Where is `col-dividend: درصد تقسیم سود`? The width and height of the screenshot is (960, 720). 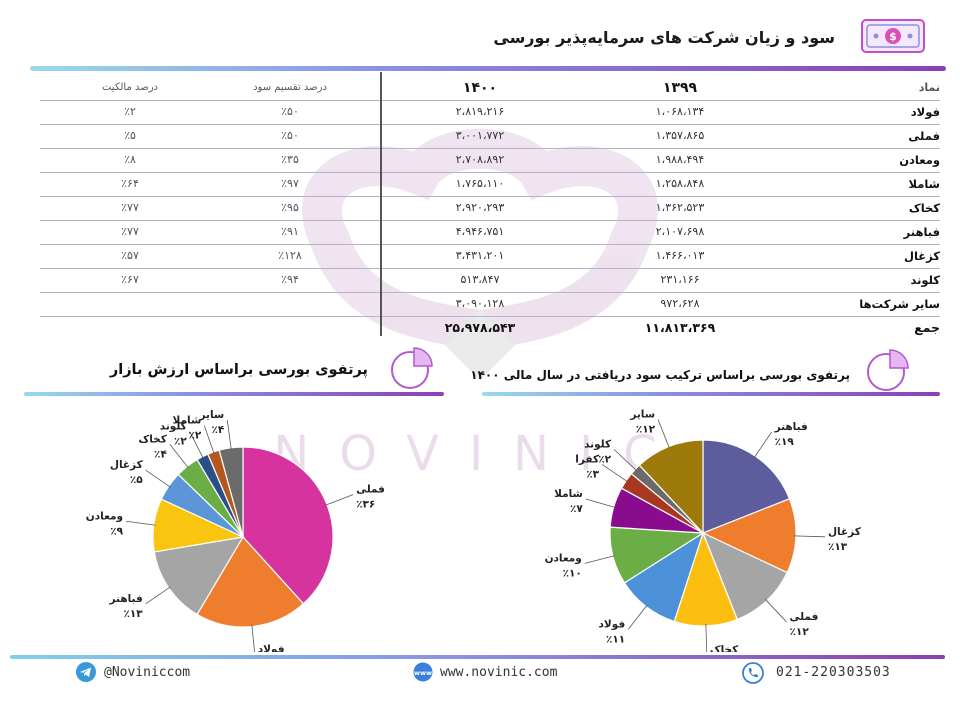 col-dividend: درصد تقسیم سود is located at coordinates (290, 87).